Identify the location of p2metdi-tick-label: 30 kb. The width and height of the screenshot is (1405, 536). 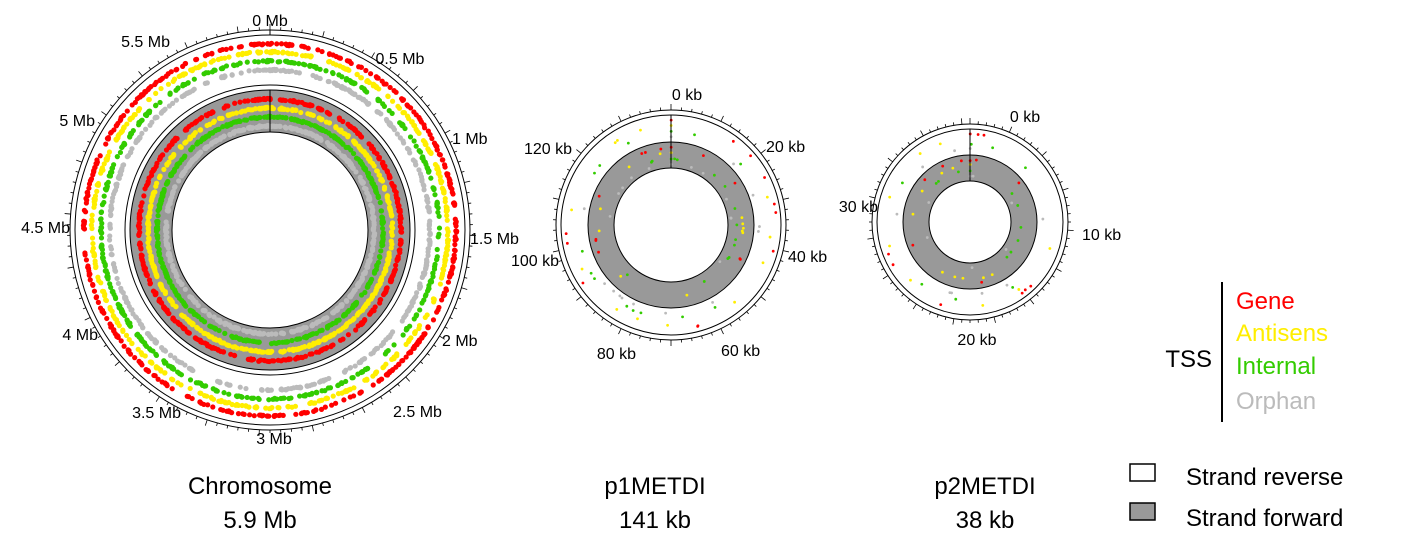
(858, 207).